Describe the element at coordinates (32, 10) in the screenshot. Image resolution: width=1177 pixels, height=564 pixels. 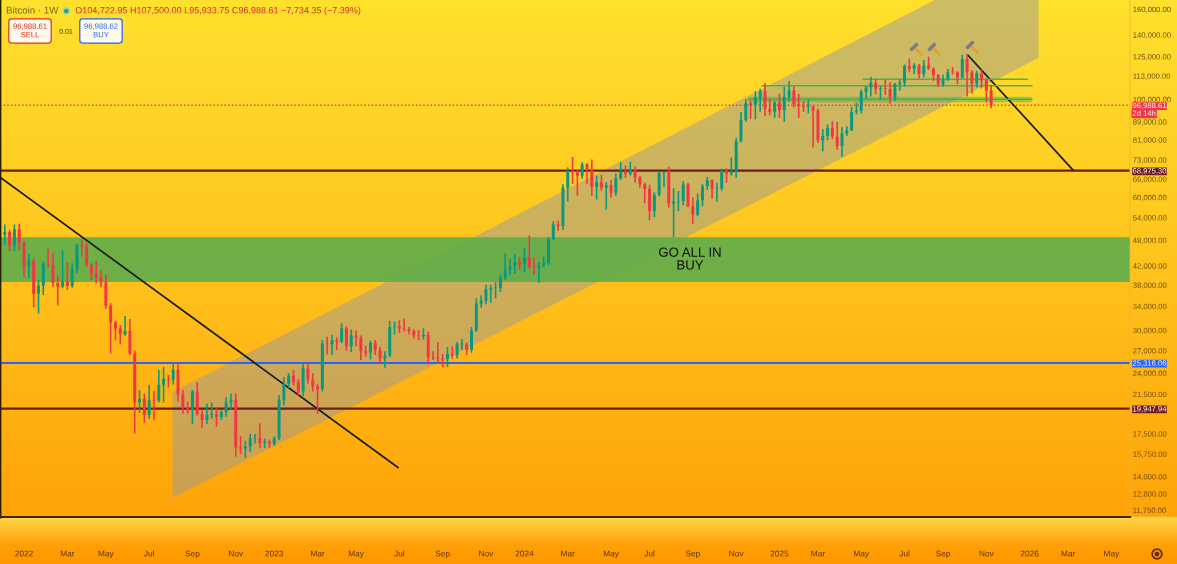
I see `text: Bitcoin · 1W` at that location.